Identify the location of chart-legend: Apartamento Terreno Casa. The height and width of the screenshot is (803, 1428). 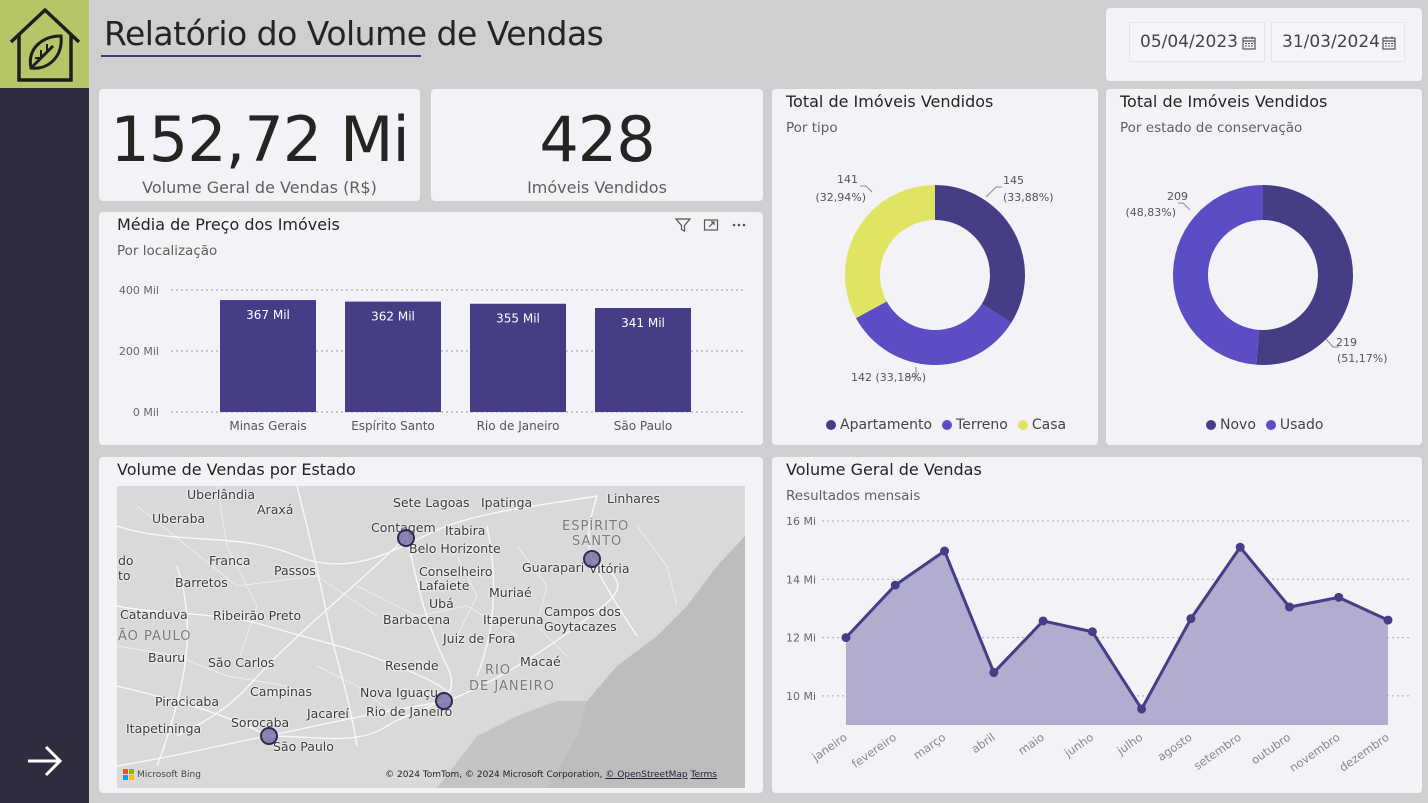
(946, 425).